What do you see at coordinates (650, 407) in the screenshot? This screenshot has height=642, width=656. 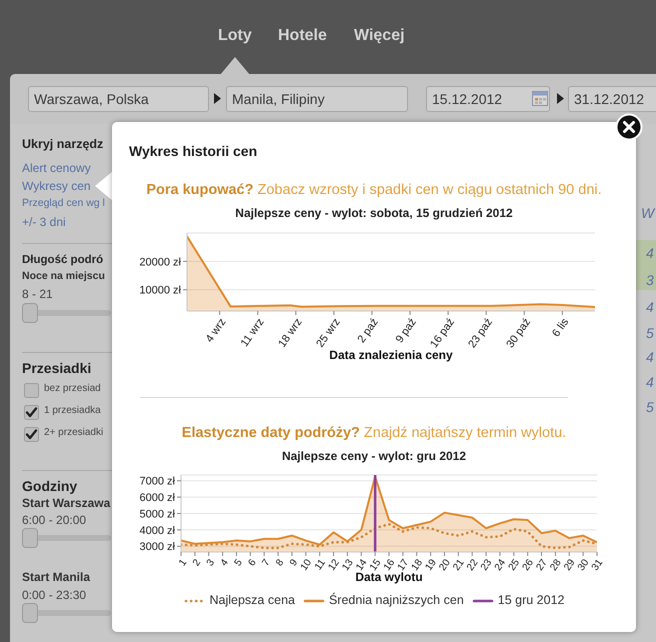 I see `text: 5` at bounding box center [650, 407].